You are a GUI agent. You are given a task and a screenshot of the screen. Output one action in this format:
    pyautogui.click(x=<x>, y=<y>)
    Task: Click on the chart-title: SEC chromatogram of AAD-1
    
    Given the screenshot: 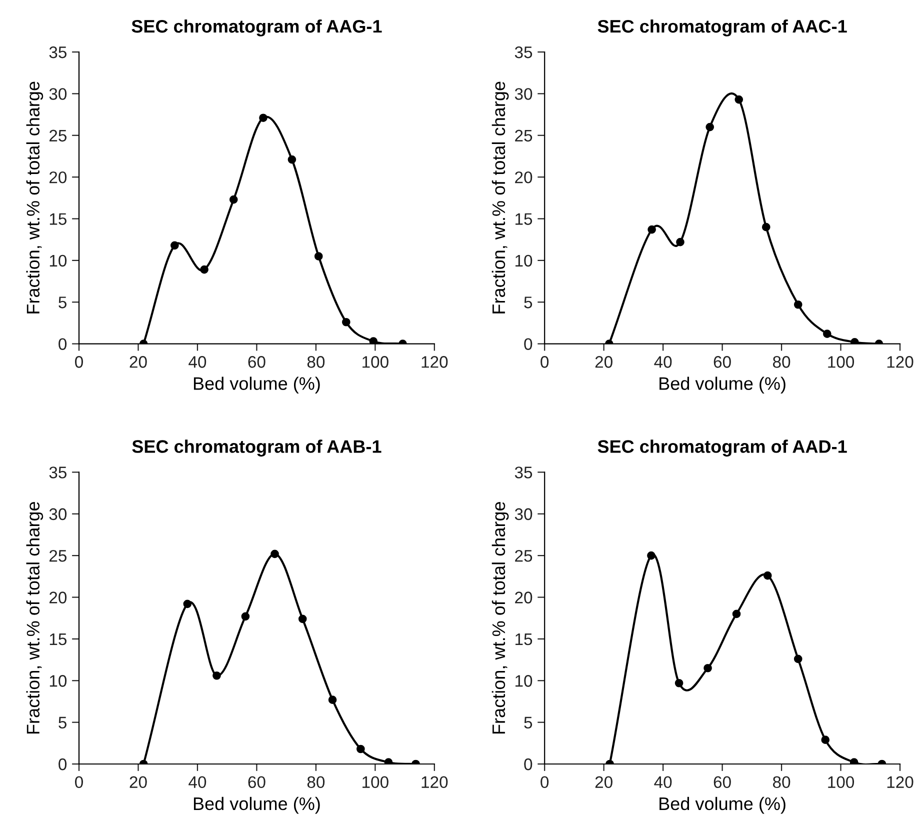 What is the action you would take?
    pyautogui.click(x=722, y=448)
    